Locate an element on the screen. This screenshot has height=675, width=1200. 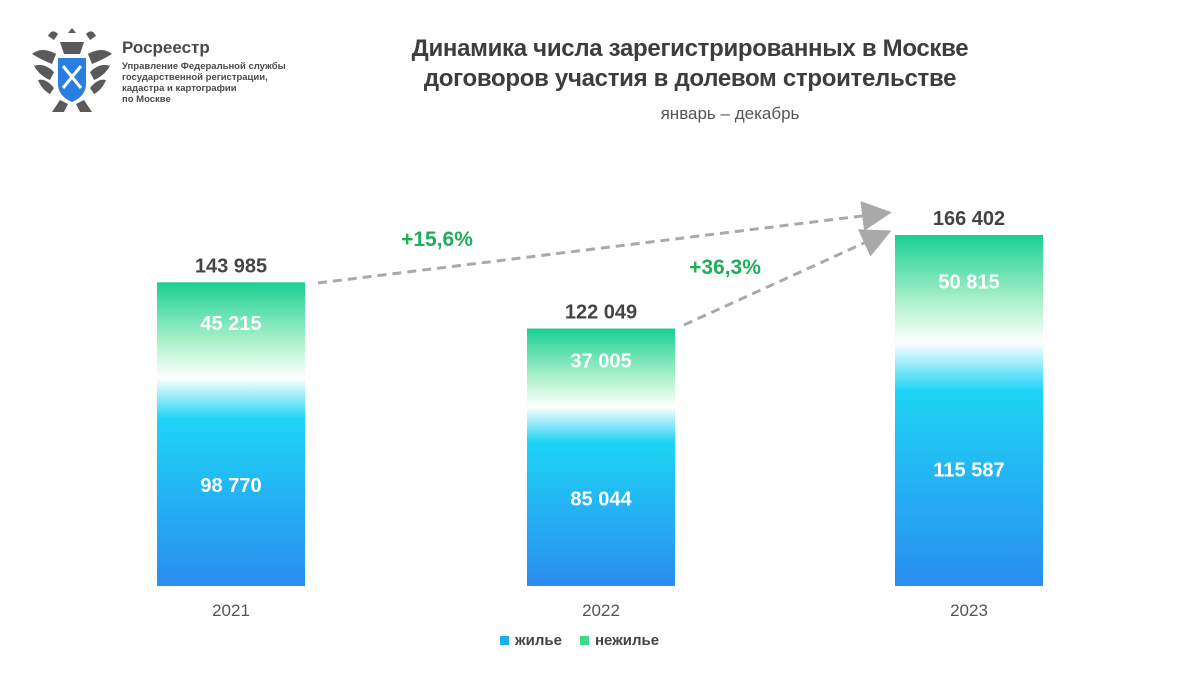
legend-swatch-residential is located at coordinates (504, 640).